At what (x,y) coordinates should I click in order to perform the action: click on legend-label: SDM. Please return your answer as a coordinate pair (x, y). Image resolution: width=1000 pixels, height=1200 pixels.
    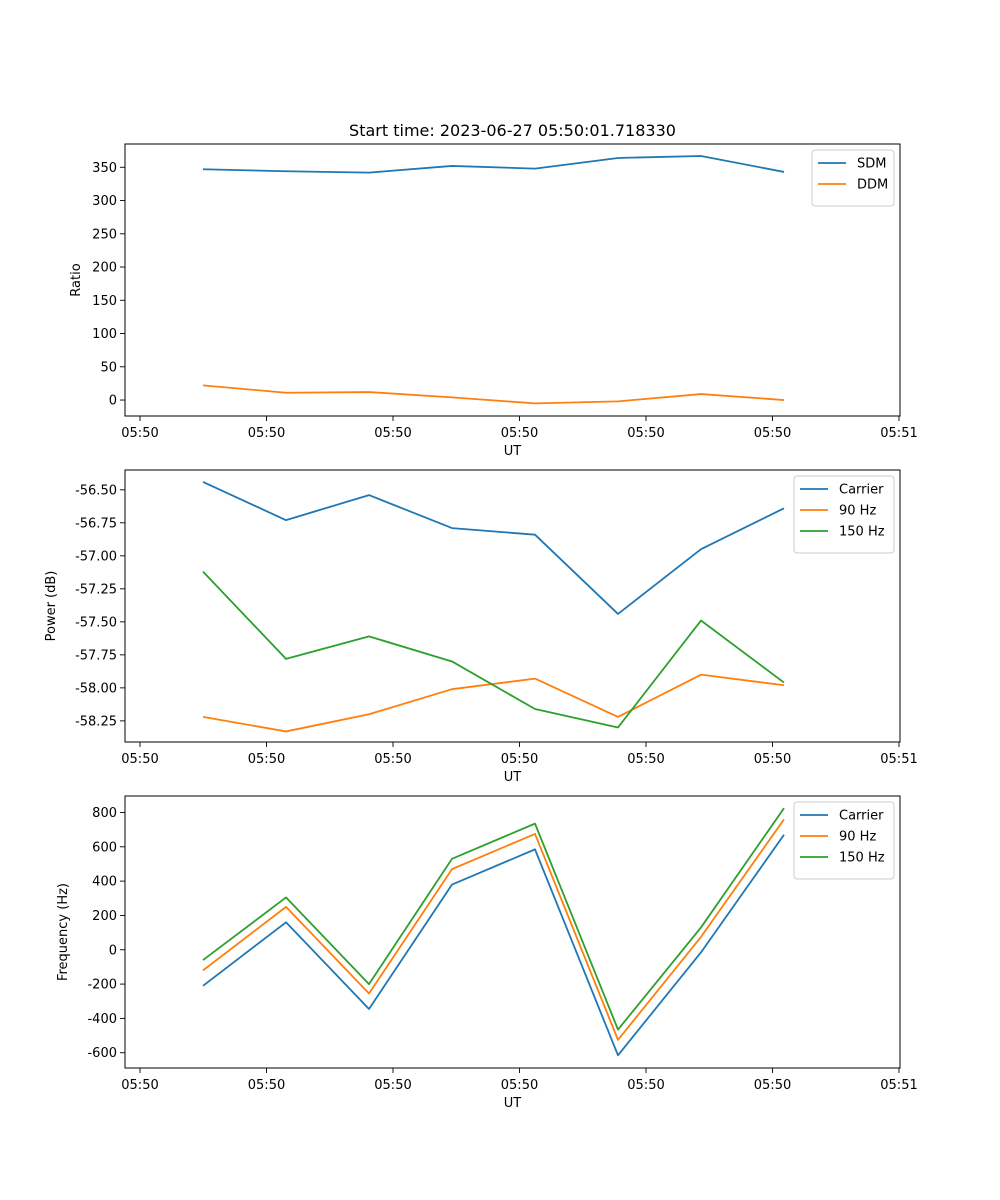
    Looking at the image, I should click on (871, 164).